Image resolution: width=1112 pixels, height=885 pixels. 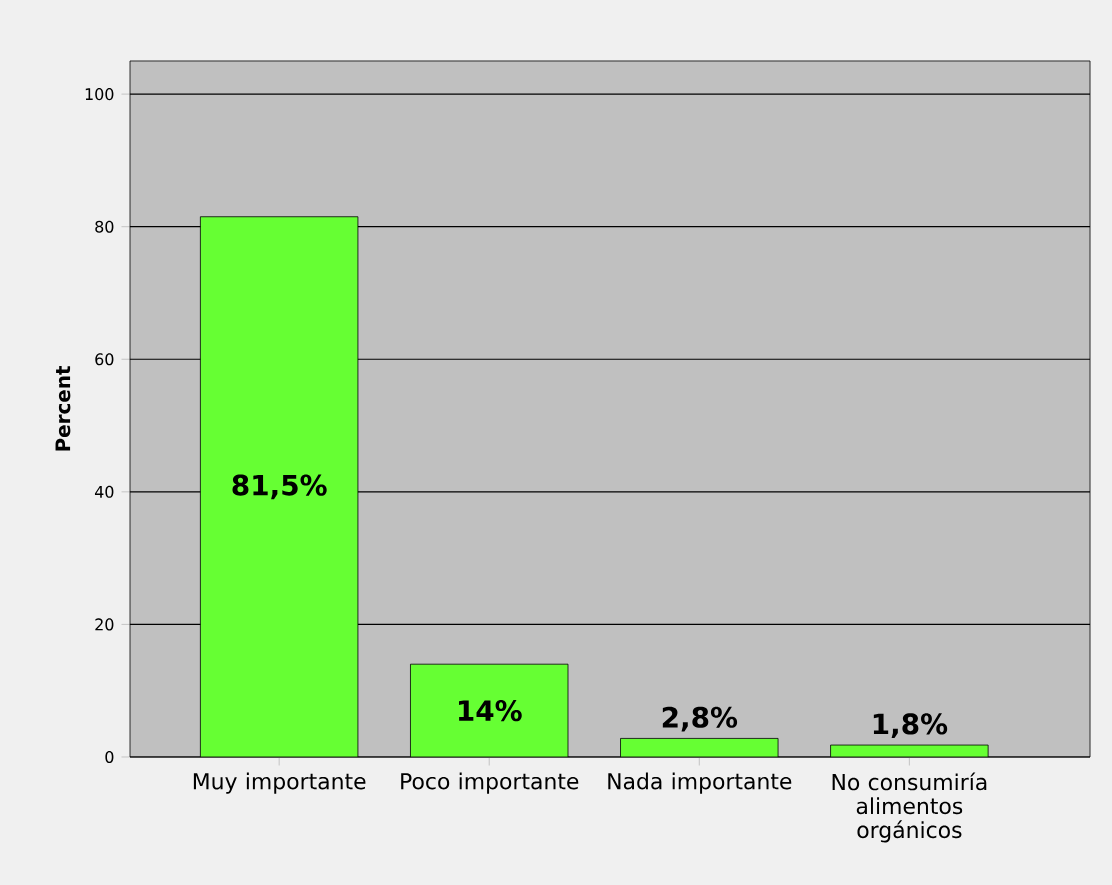 I want to click on y-tick-label: 20, so click(x=104, y=624).